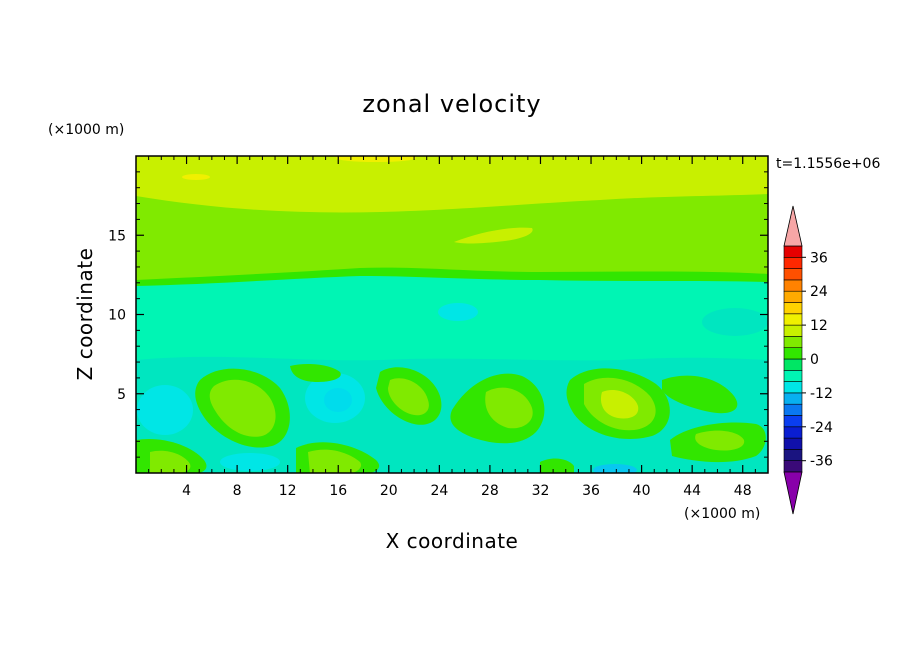 The image size is (904, 659). I want to click on y-tick-label: 15, so click(117, 236).